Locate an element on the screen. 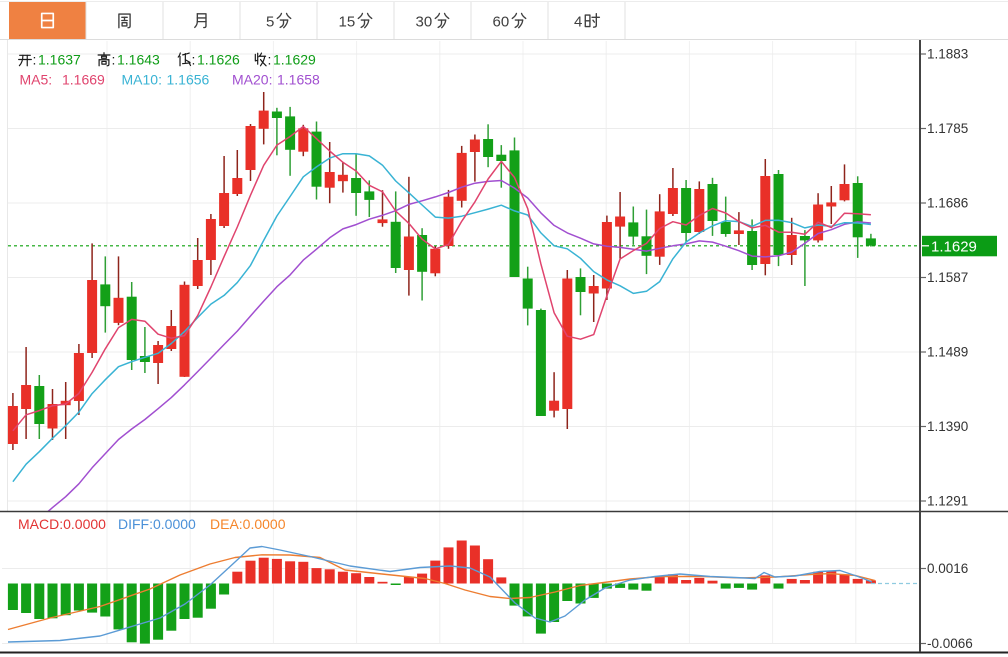 This screenshot has width=1008, height=657. svg-text: MA20: 1.1658 is located at coordinates (276, 80).